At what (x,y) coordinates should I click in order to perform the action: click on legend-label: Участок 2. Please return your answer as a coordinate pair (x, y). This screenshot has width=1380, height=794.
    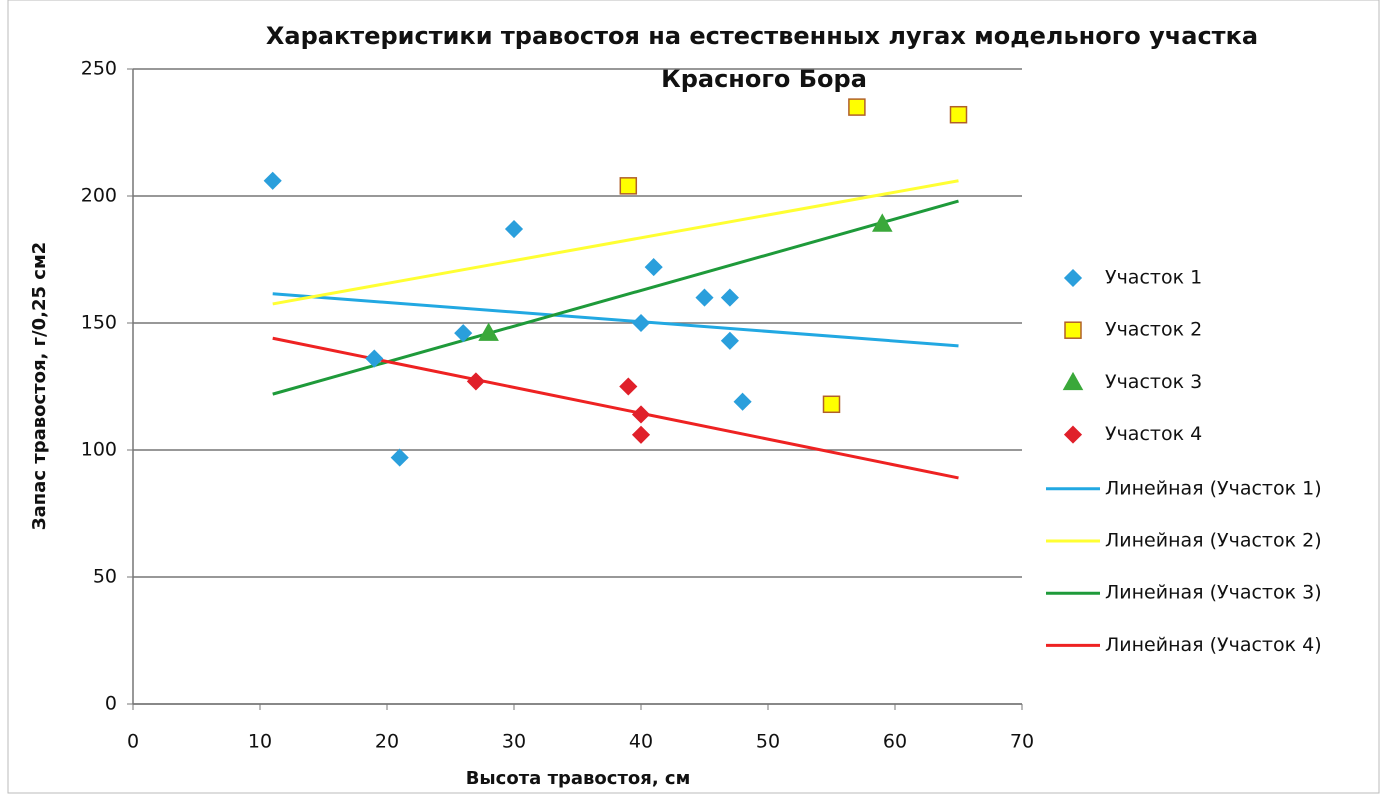
    Looking at the image, I should click on (1153, 330).